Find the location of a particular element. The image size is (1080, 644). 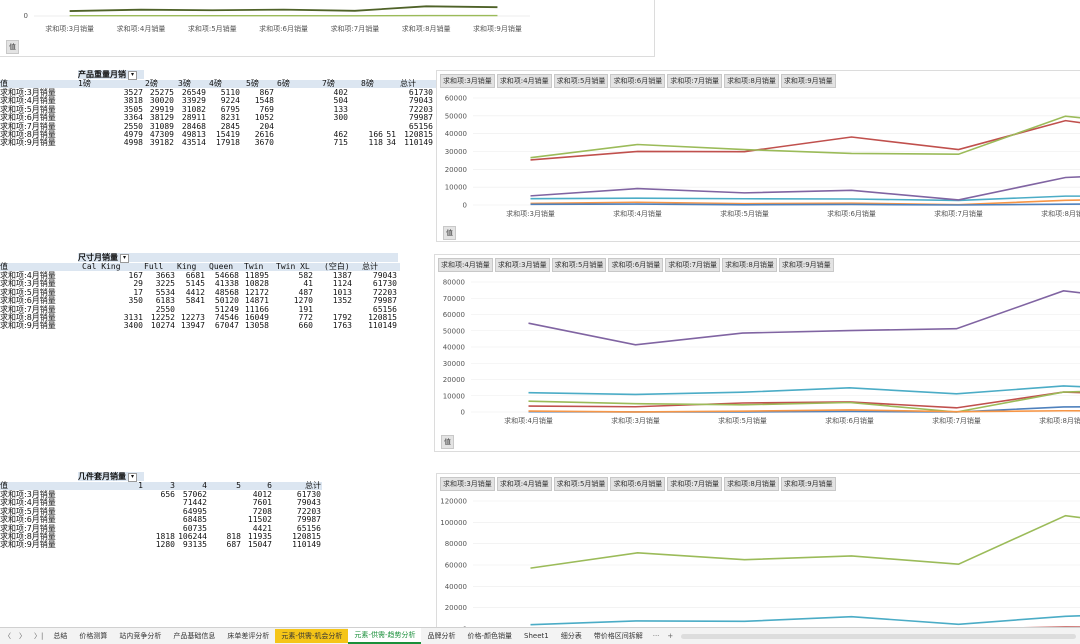

sheet-tab: 产品基础信息 is located at coordinates (194, 636).